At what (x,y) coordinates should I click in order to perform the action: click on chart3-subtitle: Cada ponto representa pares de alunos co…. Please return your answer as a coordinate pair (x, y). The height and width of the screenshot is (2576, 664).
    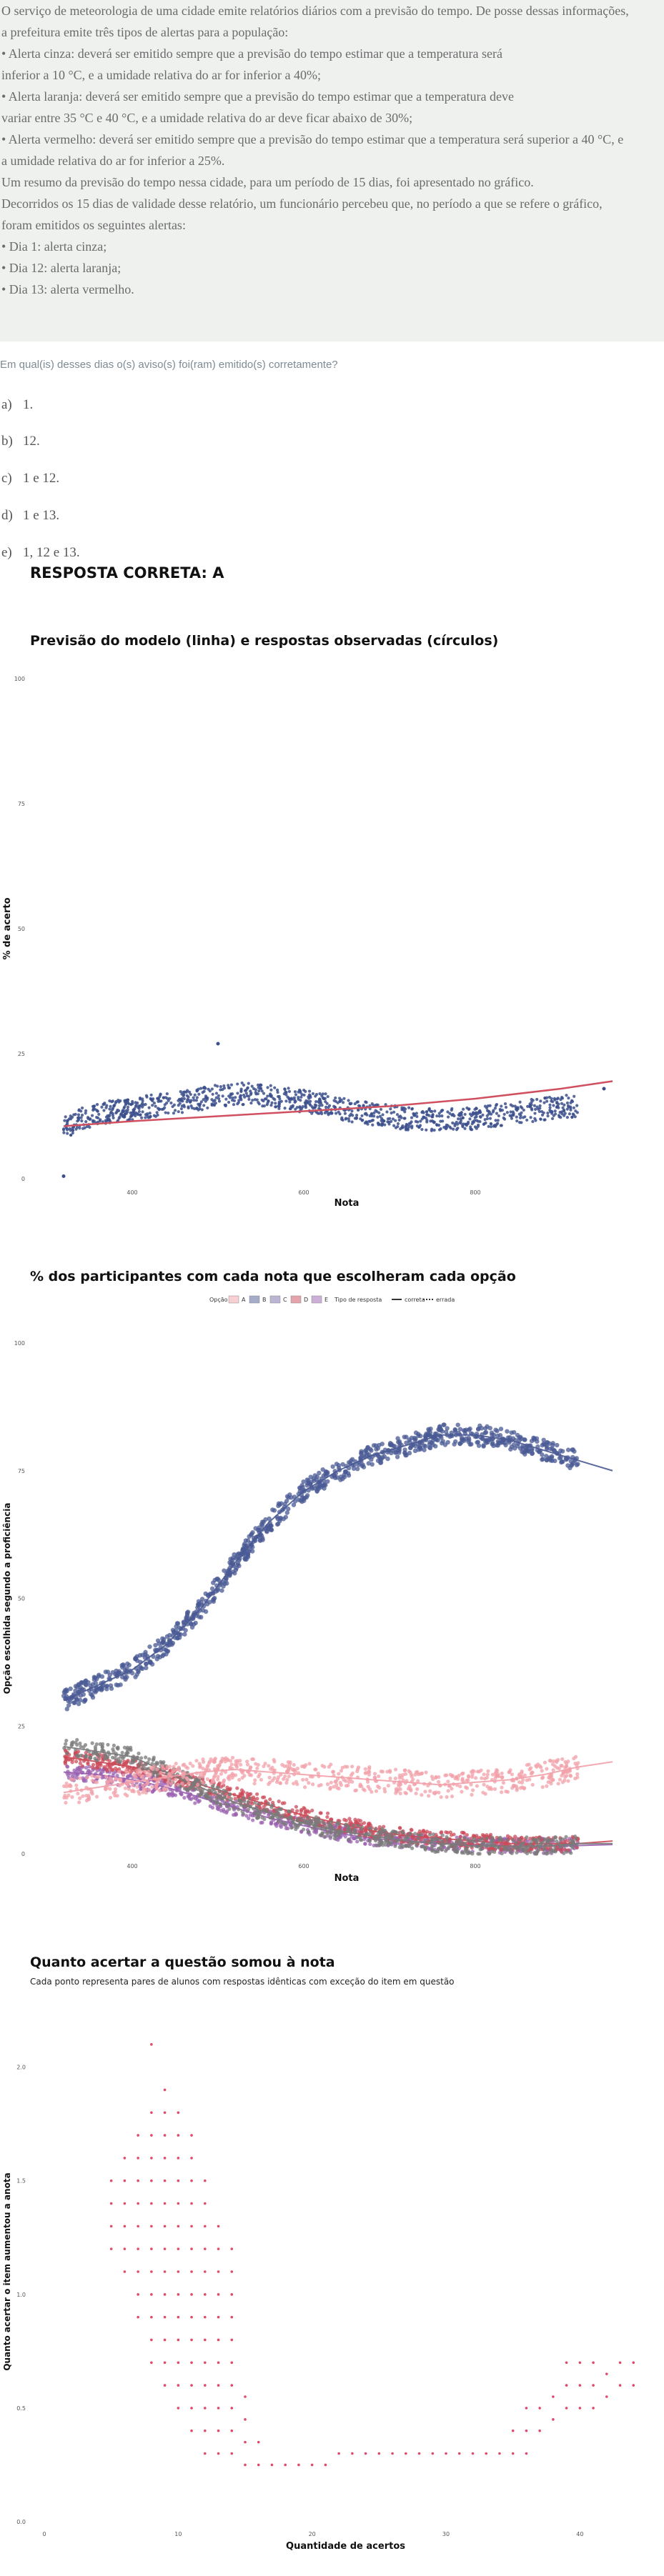
    Looking at the image, I should click on (243, 1982).